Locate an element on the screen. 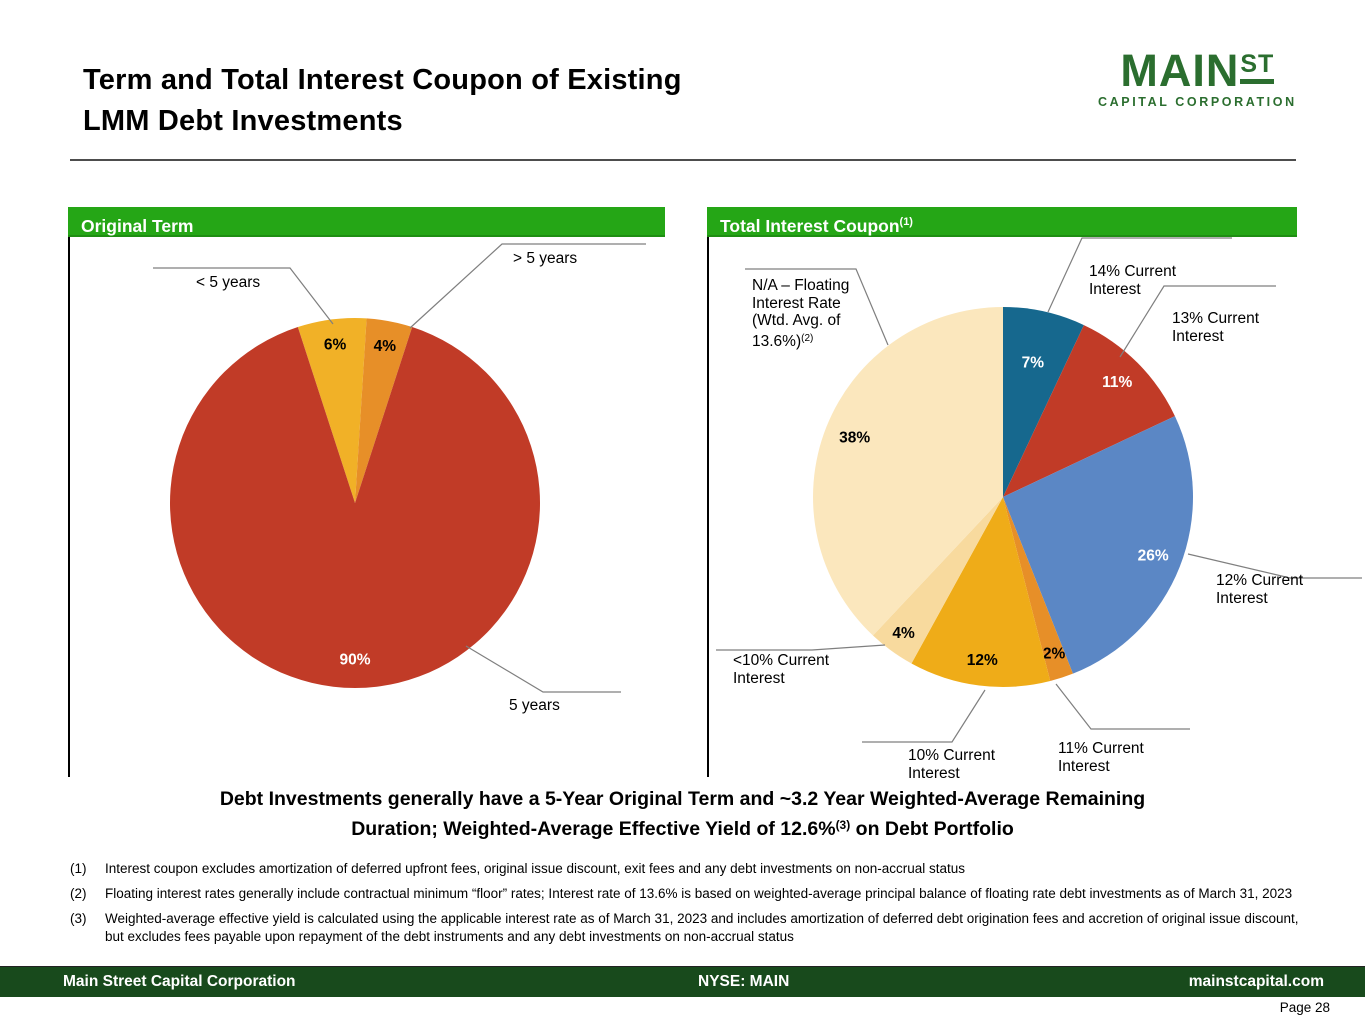 This screenshot has height=1024, width=1365. left-panel-axis-line is located at coordinates (69, 507).